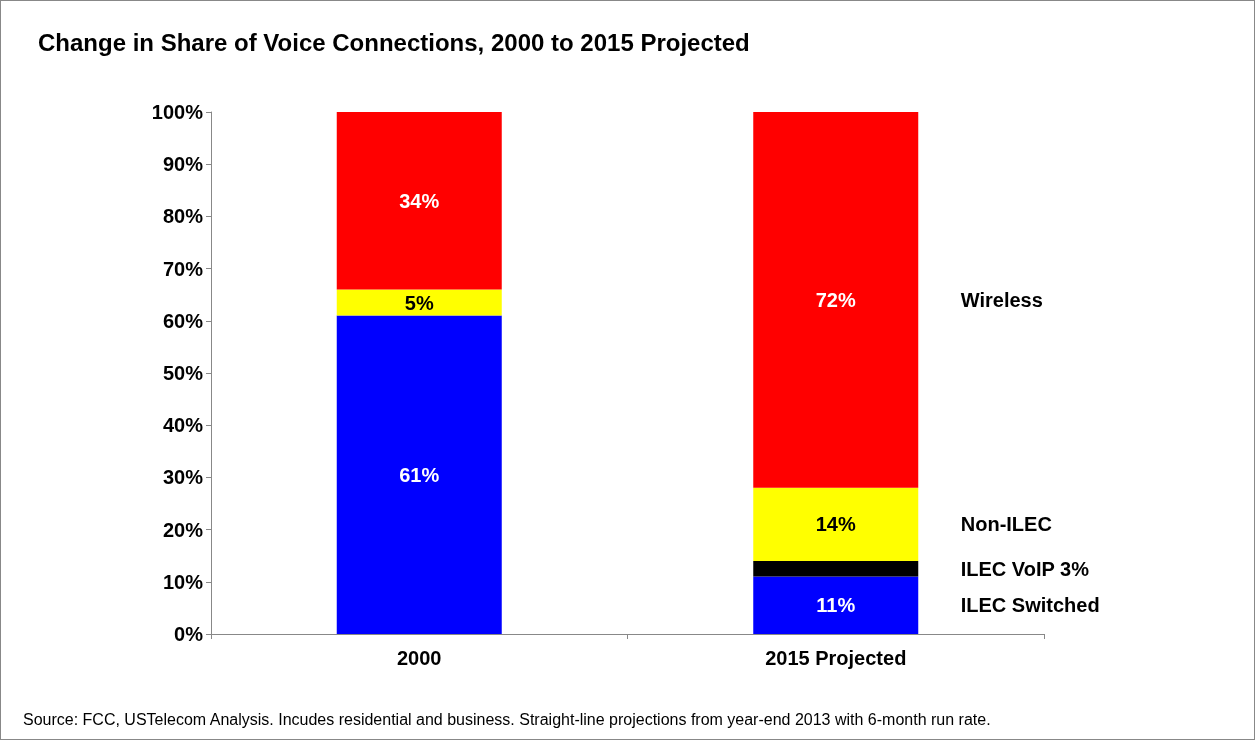 The image size is (1255, 740). Describe the element at coordinates (183, 529) in the screenshot. I see `y-tick-label: 20%` at that location.